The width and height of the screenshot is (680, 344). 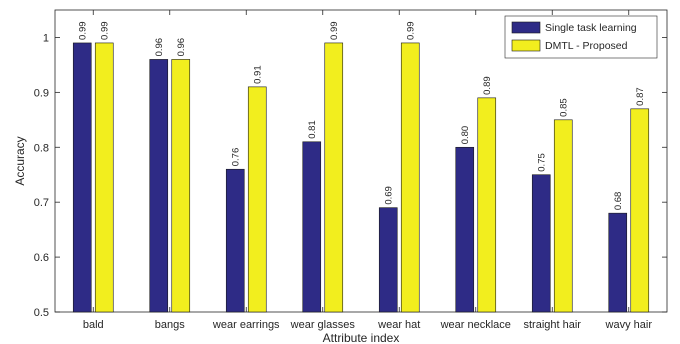 What do you see at coordinates (618, 262) in the screenshot?
I see `bar-single-task-learning-wavy-hair` at bounding box center [618, 262].